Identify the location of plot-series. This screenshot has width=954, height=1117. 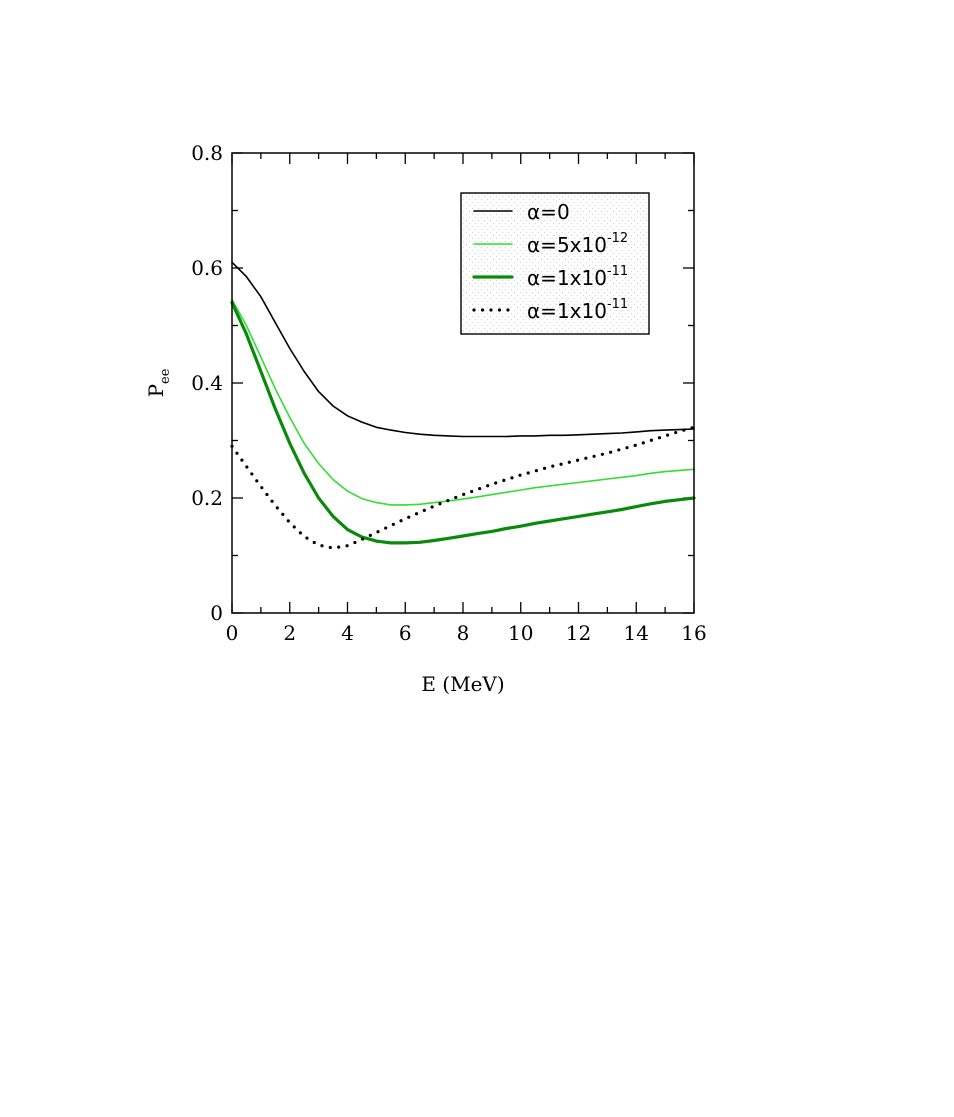
(463, 405).